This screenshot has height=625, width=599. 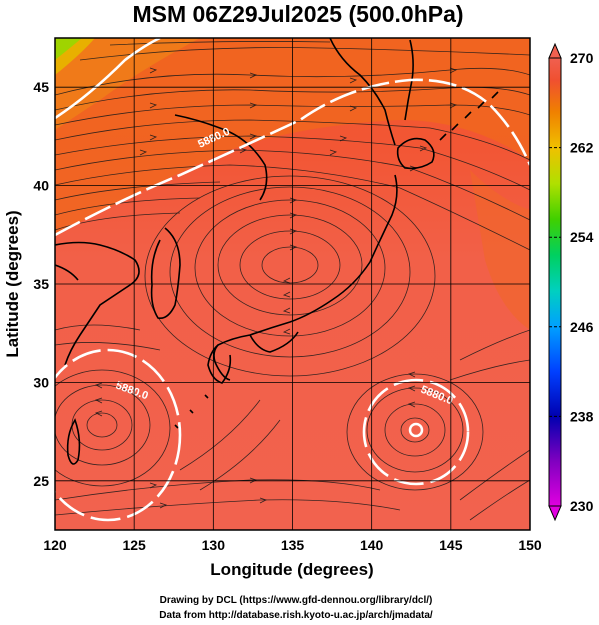 I want to click on x-tick-label: 145, so click(x=451, y=545).